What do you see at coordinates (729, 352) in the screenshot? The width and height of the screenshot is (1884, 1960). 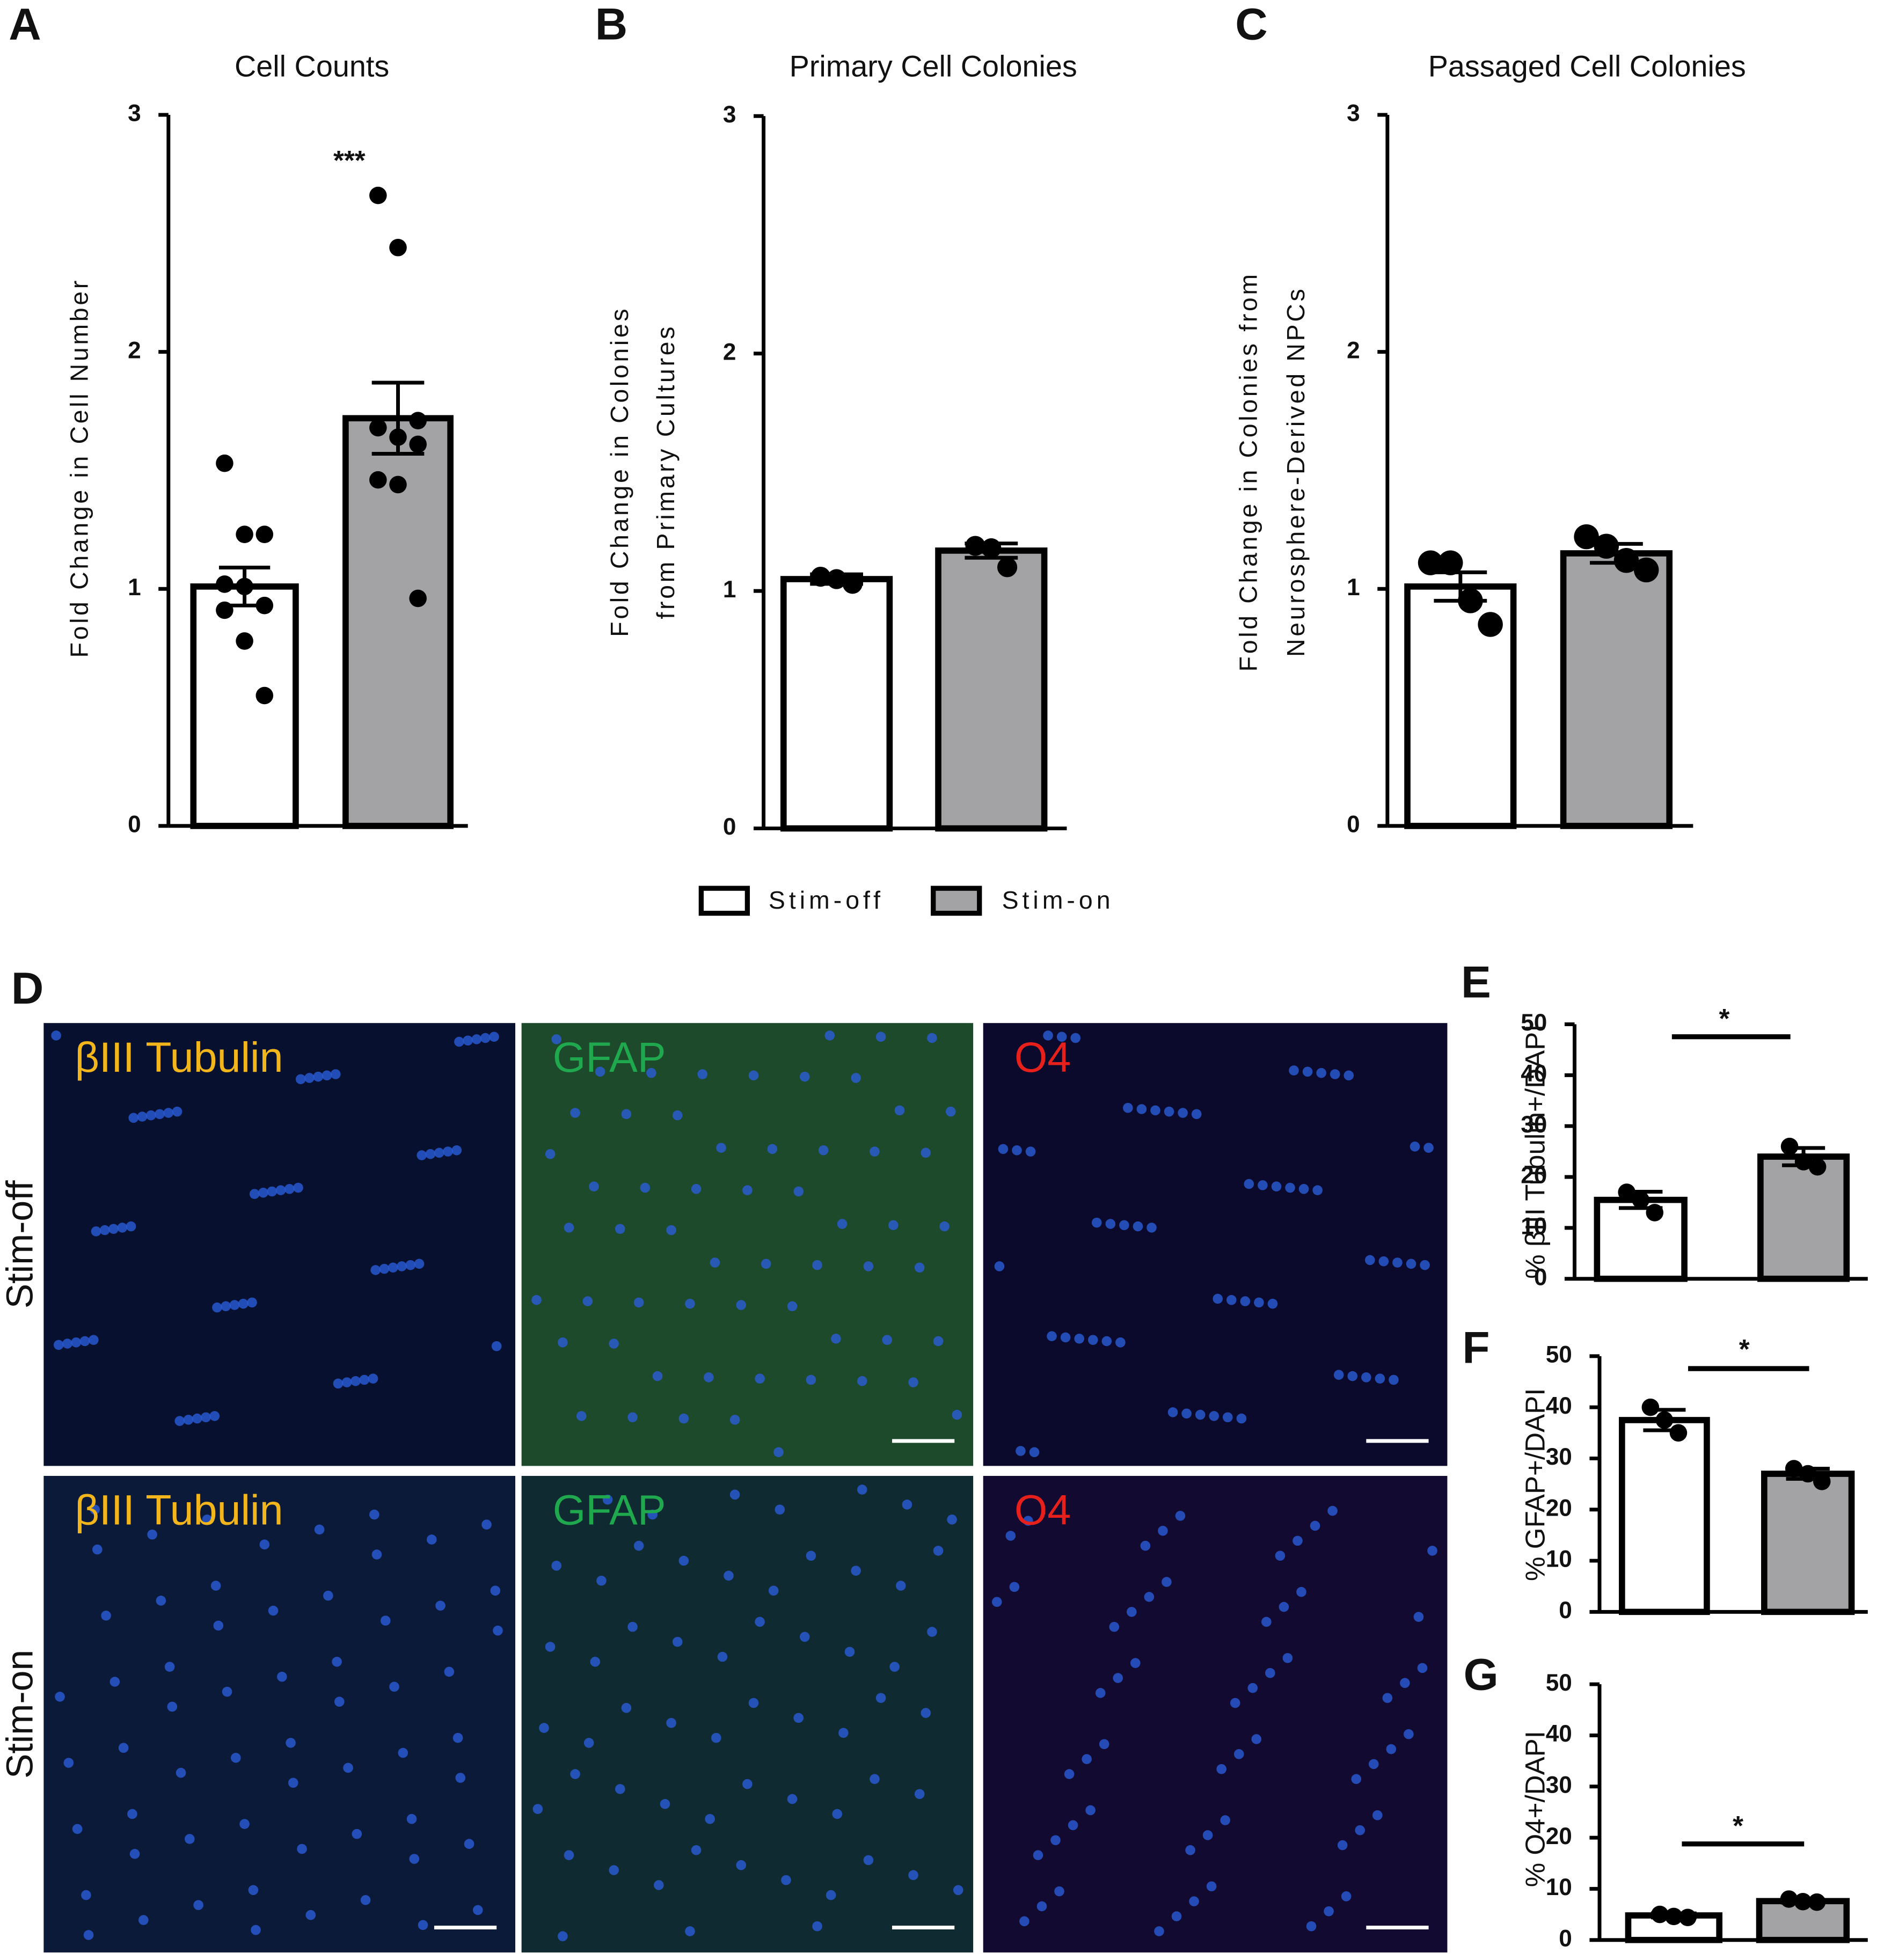 I see `y-tick-label: 2` at bounding box center [729, 352].